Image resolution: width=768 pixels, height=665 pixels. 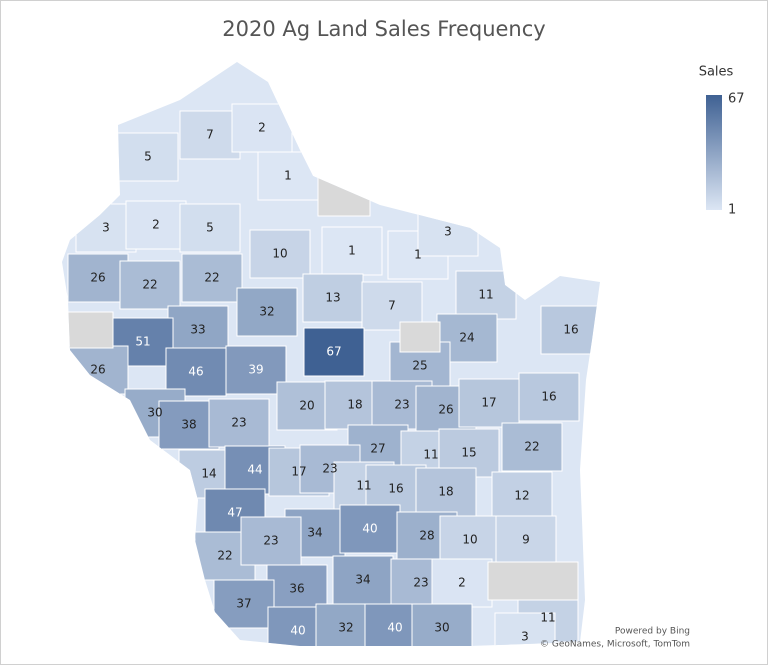 I want to click on legend-max: 67, so click(x=736, y=99).